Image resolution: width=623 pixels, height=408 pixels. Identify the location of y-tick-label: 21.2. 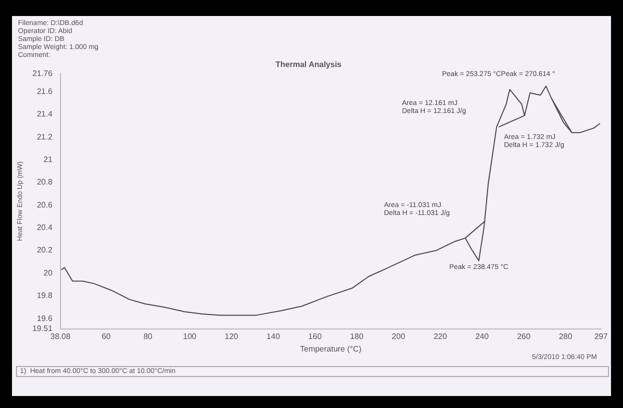
(44, 137).